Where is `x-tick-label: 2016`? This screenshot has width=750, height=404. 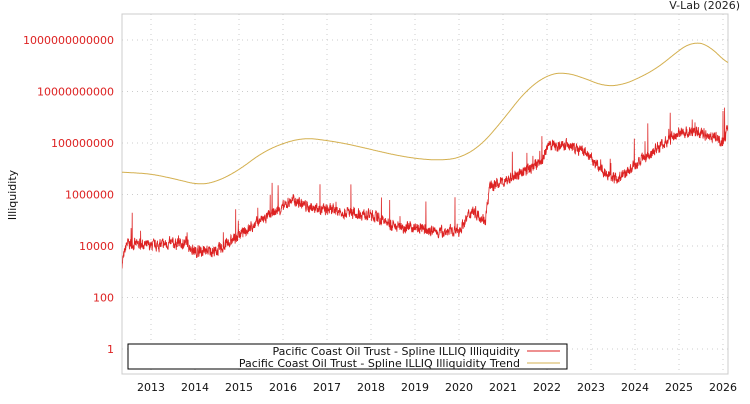 x-tick-label: 2016 is located at coordinates (283, 387).